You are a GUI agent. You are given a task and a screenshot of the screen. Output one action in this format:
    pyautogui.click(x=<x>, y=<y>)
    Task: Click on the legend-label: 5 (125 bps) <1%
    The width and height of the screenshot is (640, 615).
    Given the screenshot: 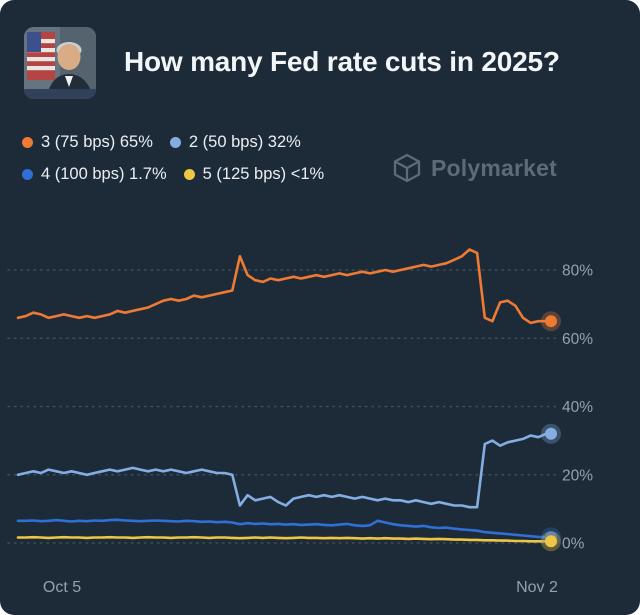 What is the action you would take?
    pyautogui.click(x=263, y=174)
    